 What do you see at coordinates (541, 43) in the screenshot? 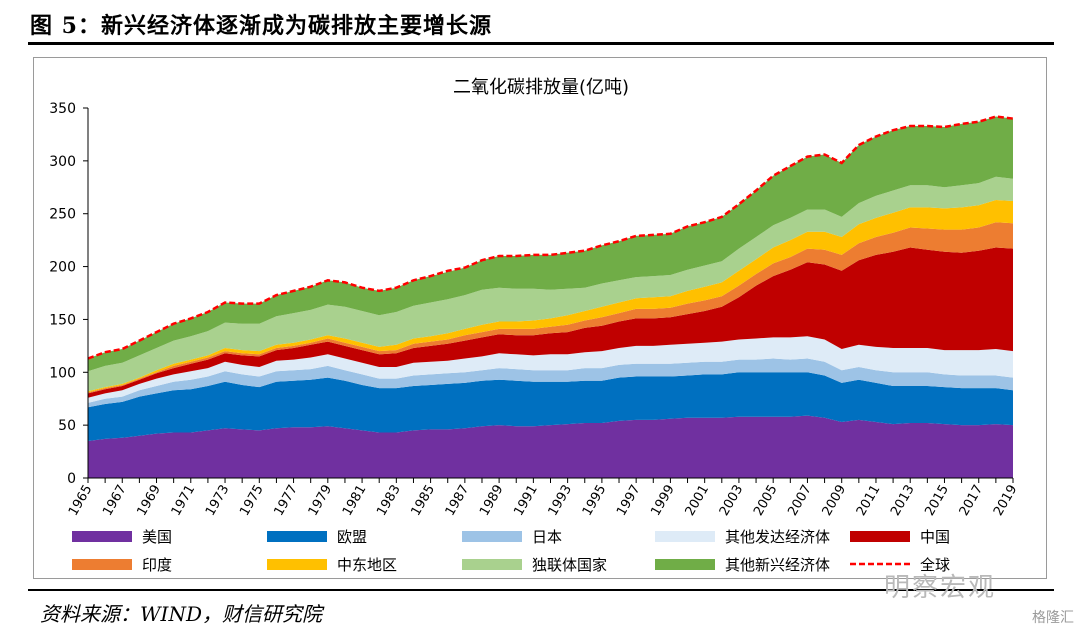
I see `top-rule` at bounding box center [541, 43].